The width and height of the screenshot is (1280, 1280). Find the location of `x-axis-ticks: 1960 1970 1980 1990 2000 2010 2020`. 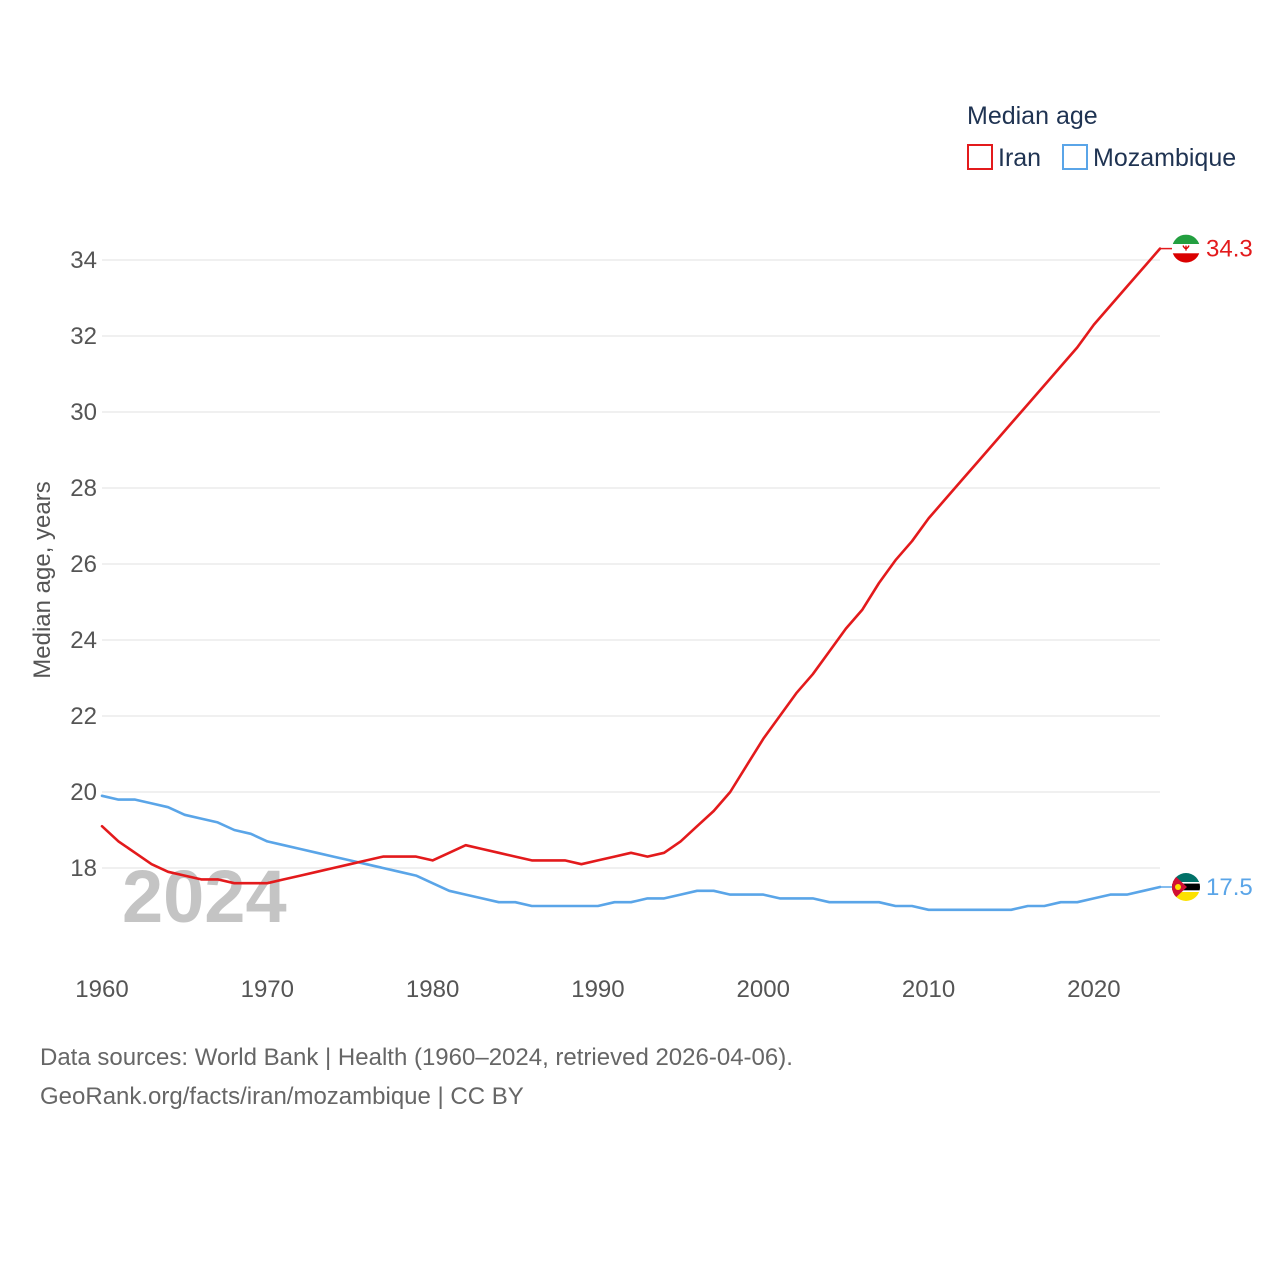

x-axis-ticks: 1960 1970 1980 1990 2000 2010 2020 is located at coordinates (597, 989).